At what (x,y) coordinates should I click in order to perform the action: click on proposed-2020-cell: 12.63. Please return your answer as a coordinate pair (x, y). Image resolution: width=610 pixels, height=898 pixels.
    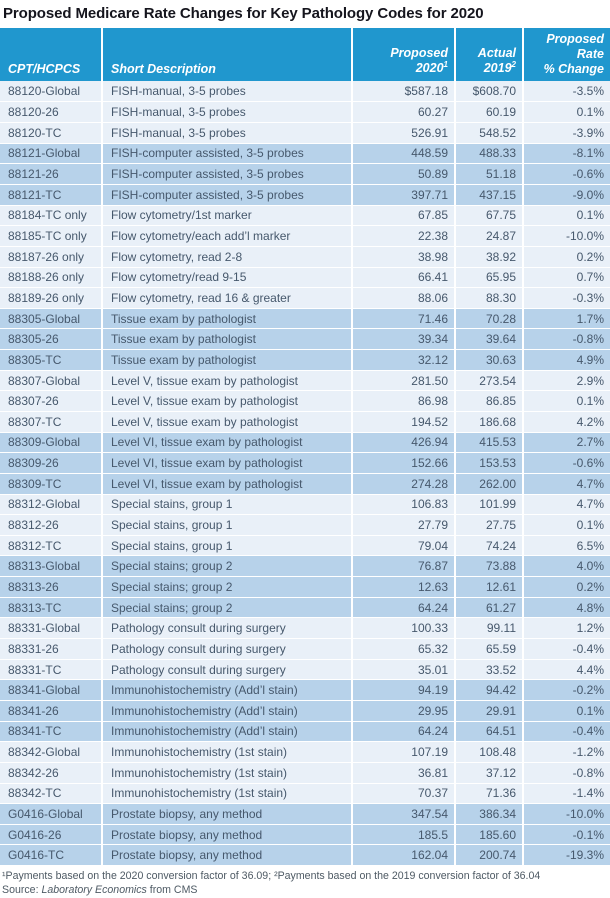
    Looking at the image, I should click on (404, 587).